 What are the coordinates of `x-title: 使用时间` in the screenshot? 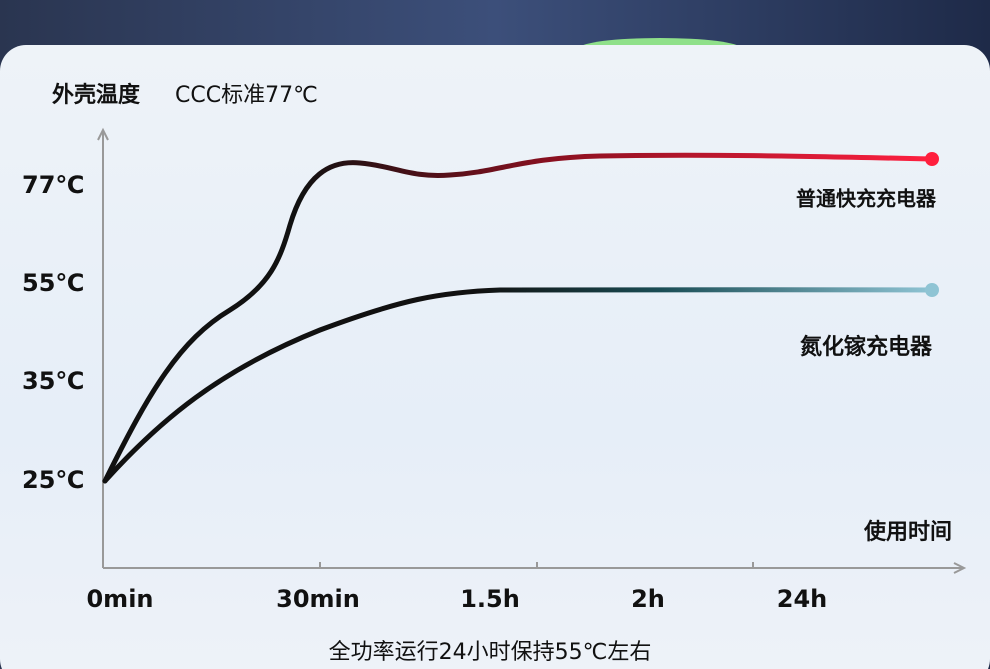 It's located at (907, 532).